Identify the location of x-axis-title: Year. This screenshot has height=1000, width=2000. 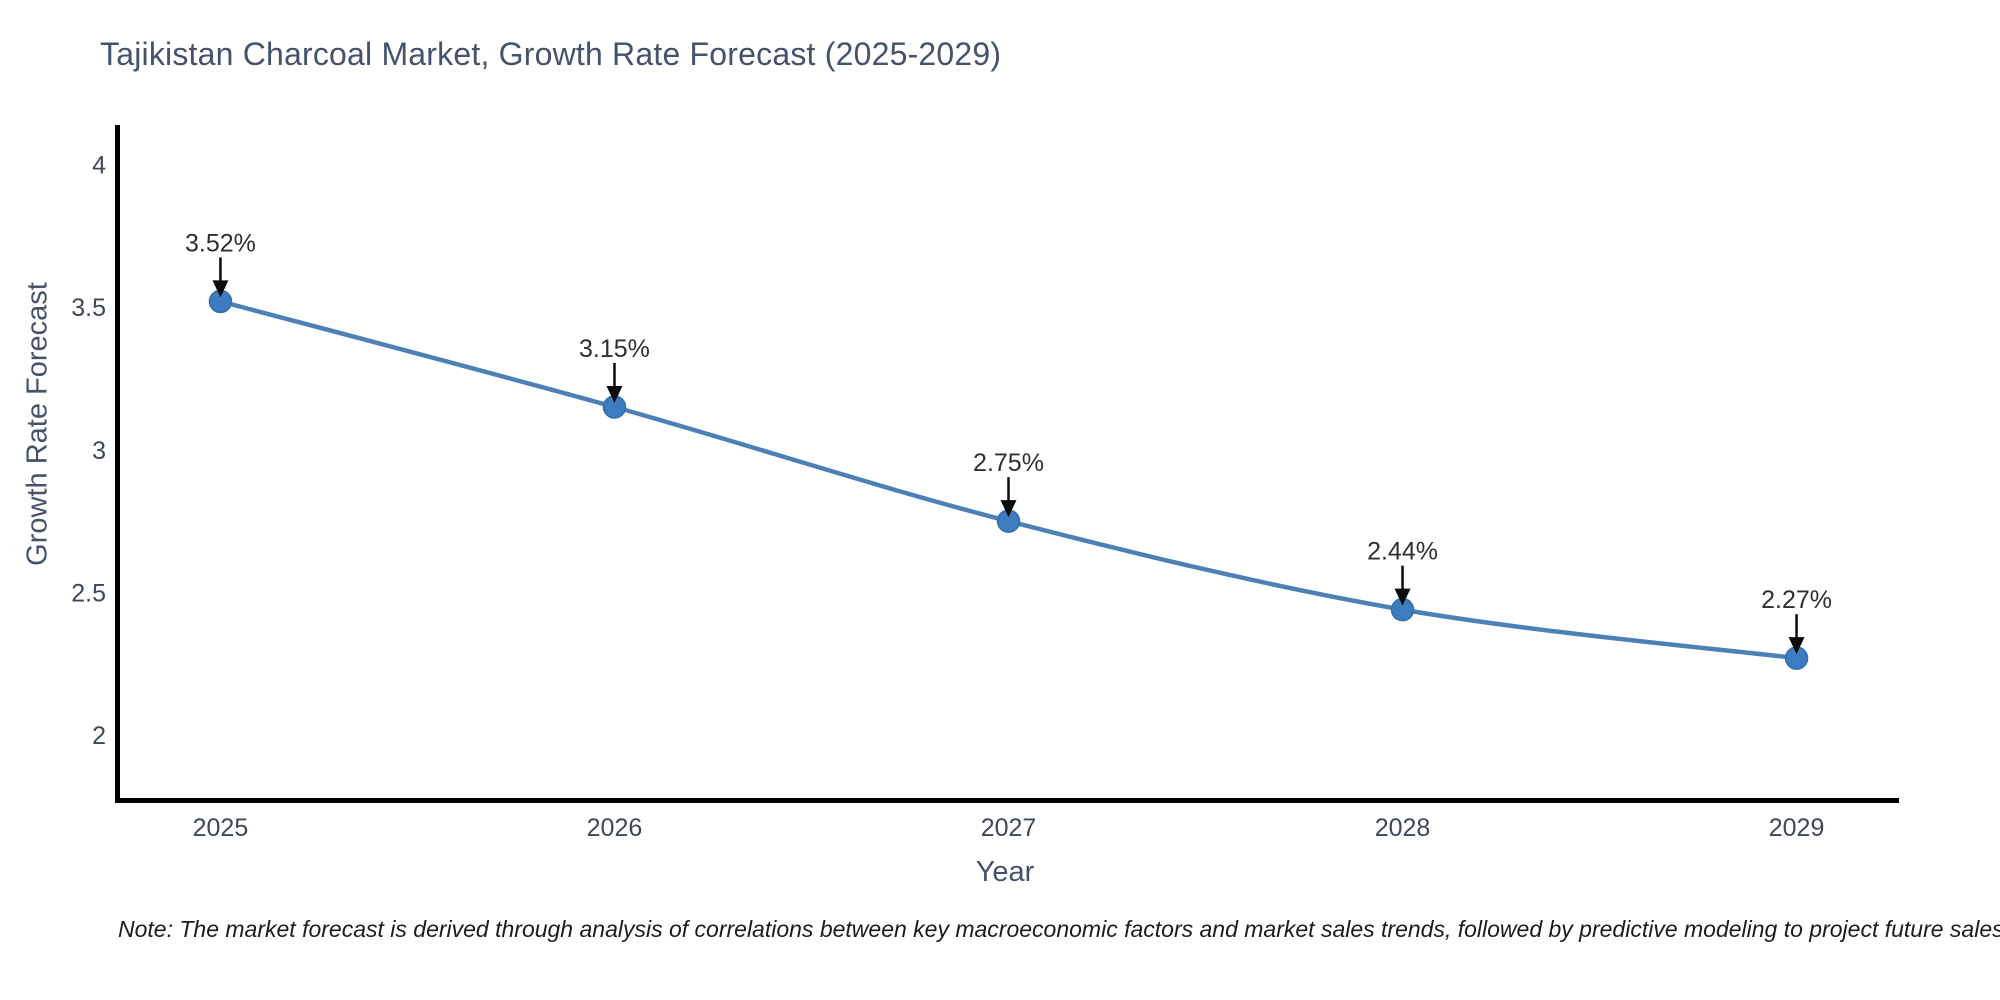
(1005, 872).